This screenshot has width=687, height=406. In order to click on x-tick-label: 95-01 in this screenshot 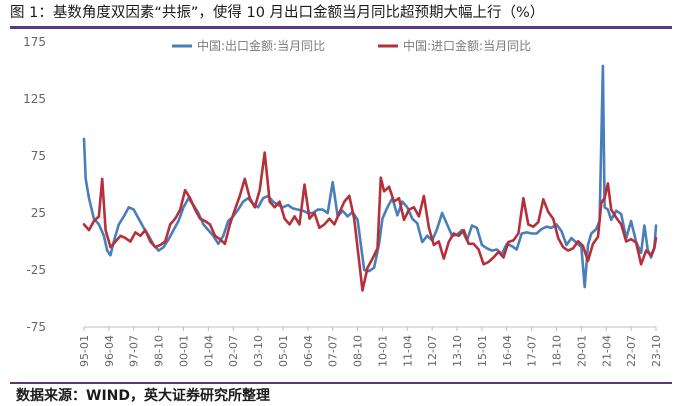, I will do `click(84, 351)`.